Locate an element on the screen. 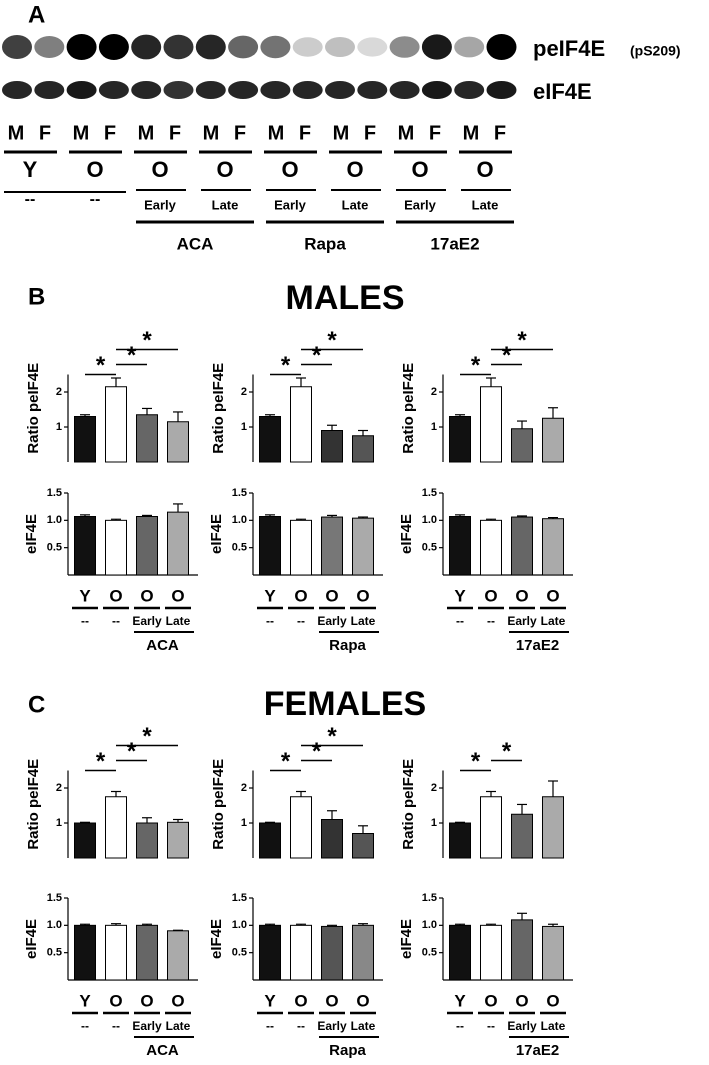 The height and width of the screenshot is (1065, 709). panel-label: B is located at coordinates (36, 296).